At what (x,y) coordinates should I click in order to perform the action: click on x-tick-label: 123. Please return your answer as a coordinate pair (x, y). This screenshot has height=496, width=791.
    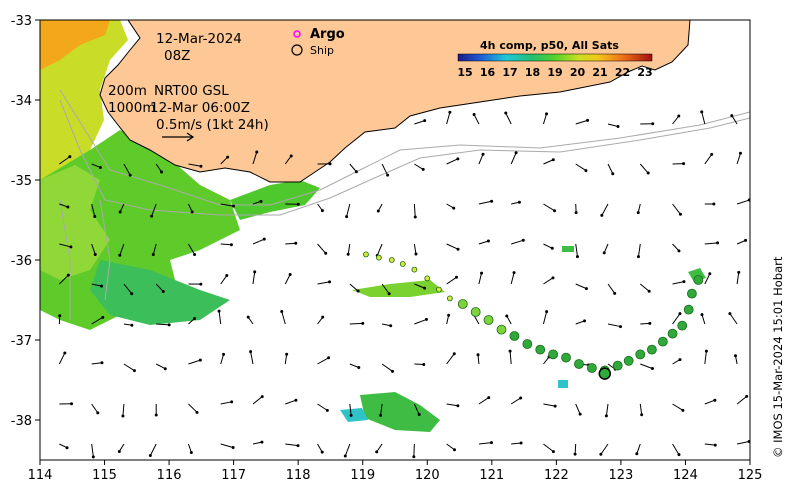
    Looking at the image, I should click on (620, 475).